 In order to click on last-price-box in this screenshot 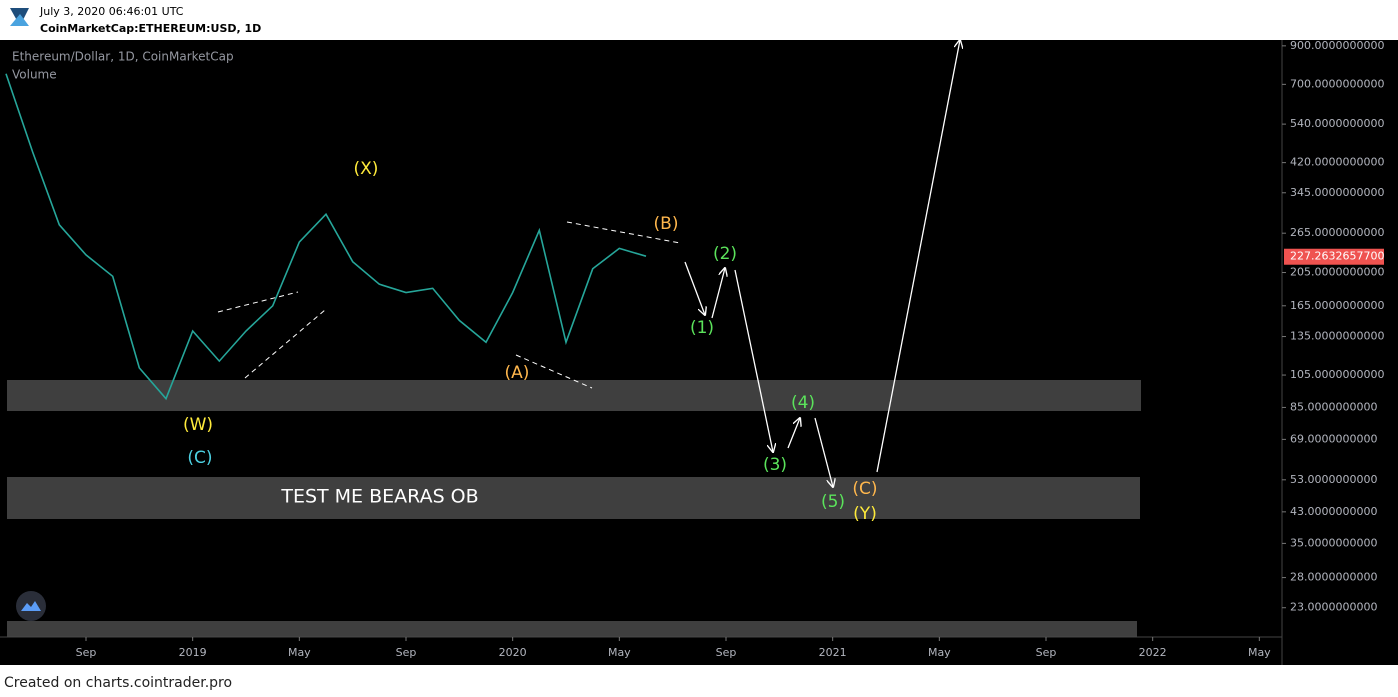, I will do `click(1334, 256)`.